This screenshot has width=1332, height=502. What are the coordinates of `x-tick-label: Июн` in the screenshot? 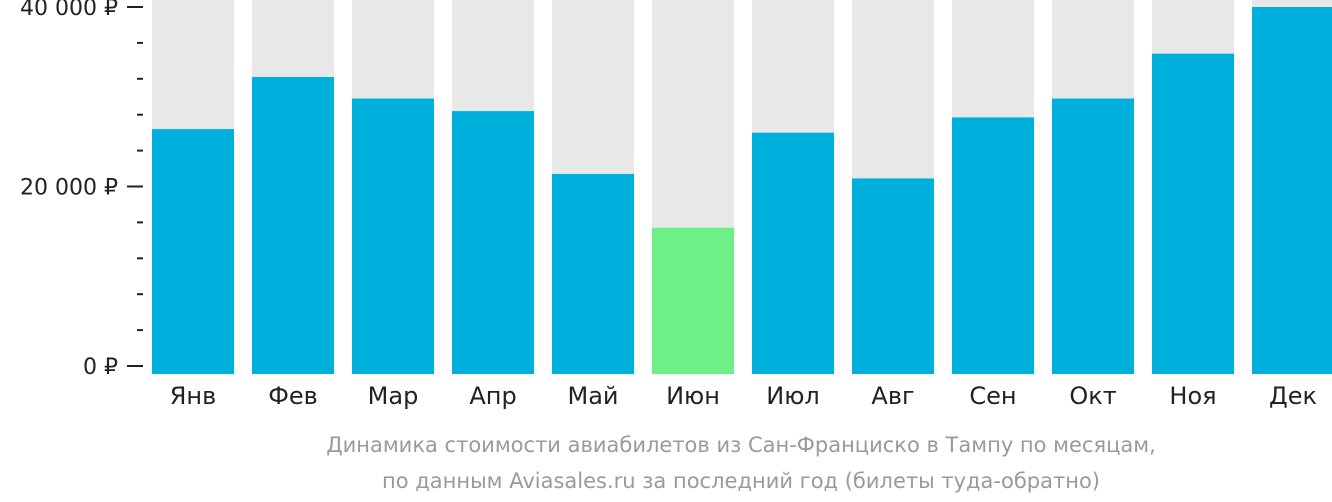 It's located at (693, 396).